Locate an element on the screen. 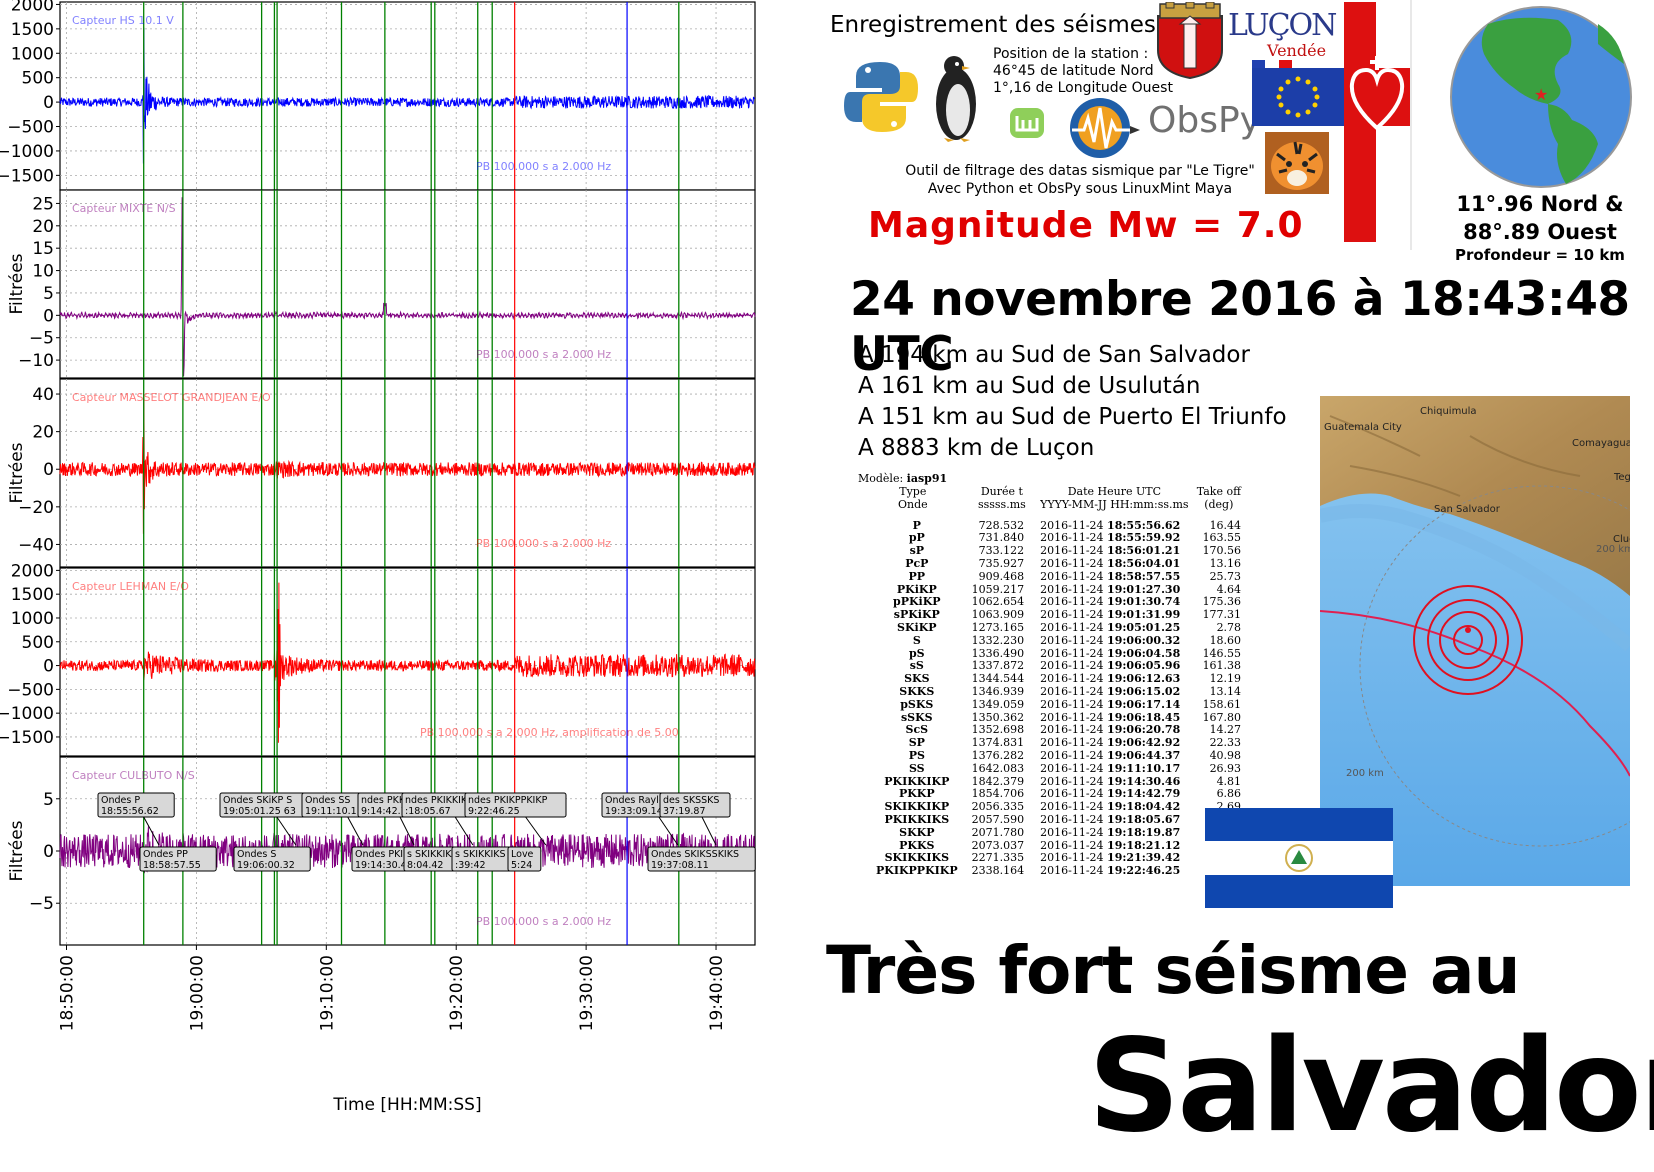  table-row: SP 1374.831 2016-11-24 19:06:42.92 22.33 is located at coordinates (1051, 743).